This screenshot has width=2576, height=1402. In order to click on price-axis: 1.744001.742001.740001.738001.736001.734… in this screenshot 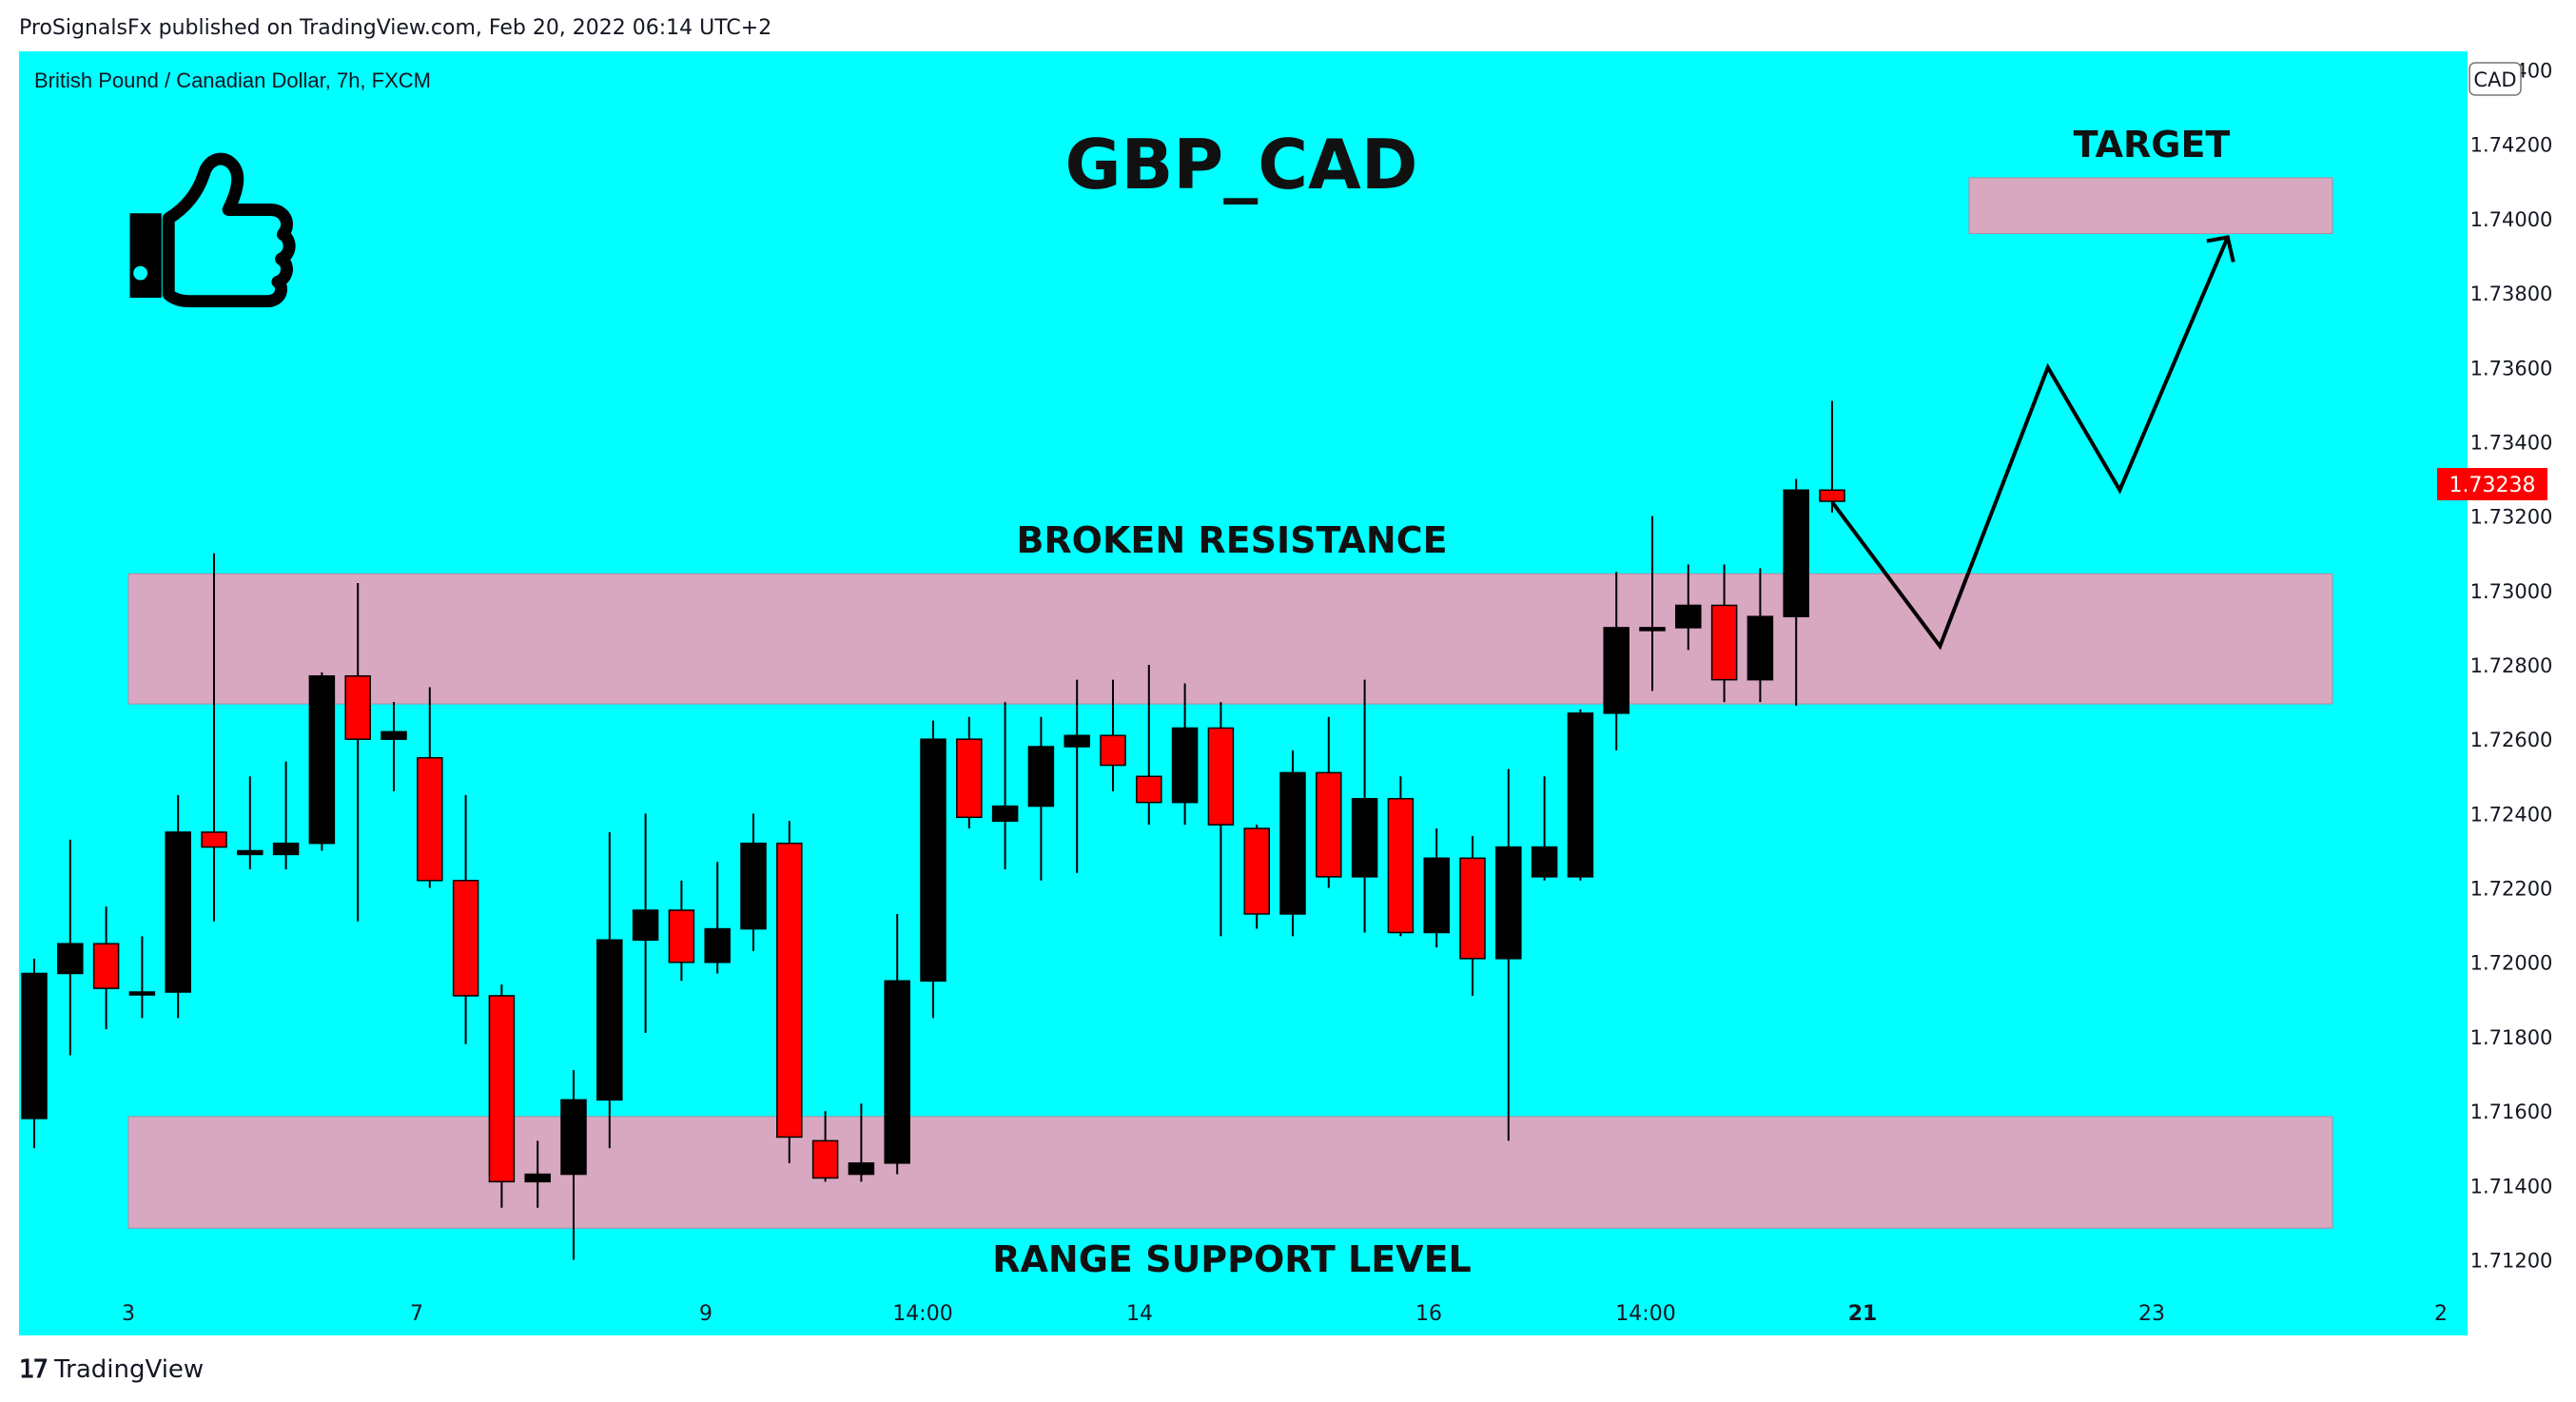, I will do `click(2511, 666)`.